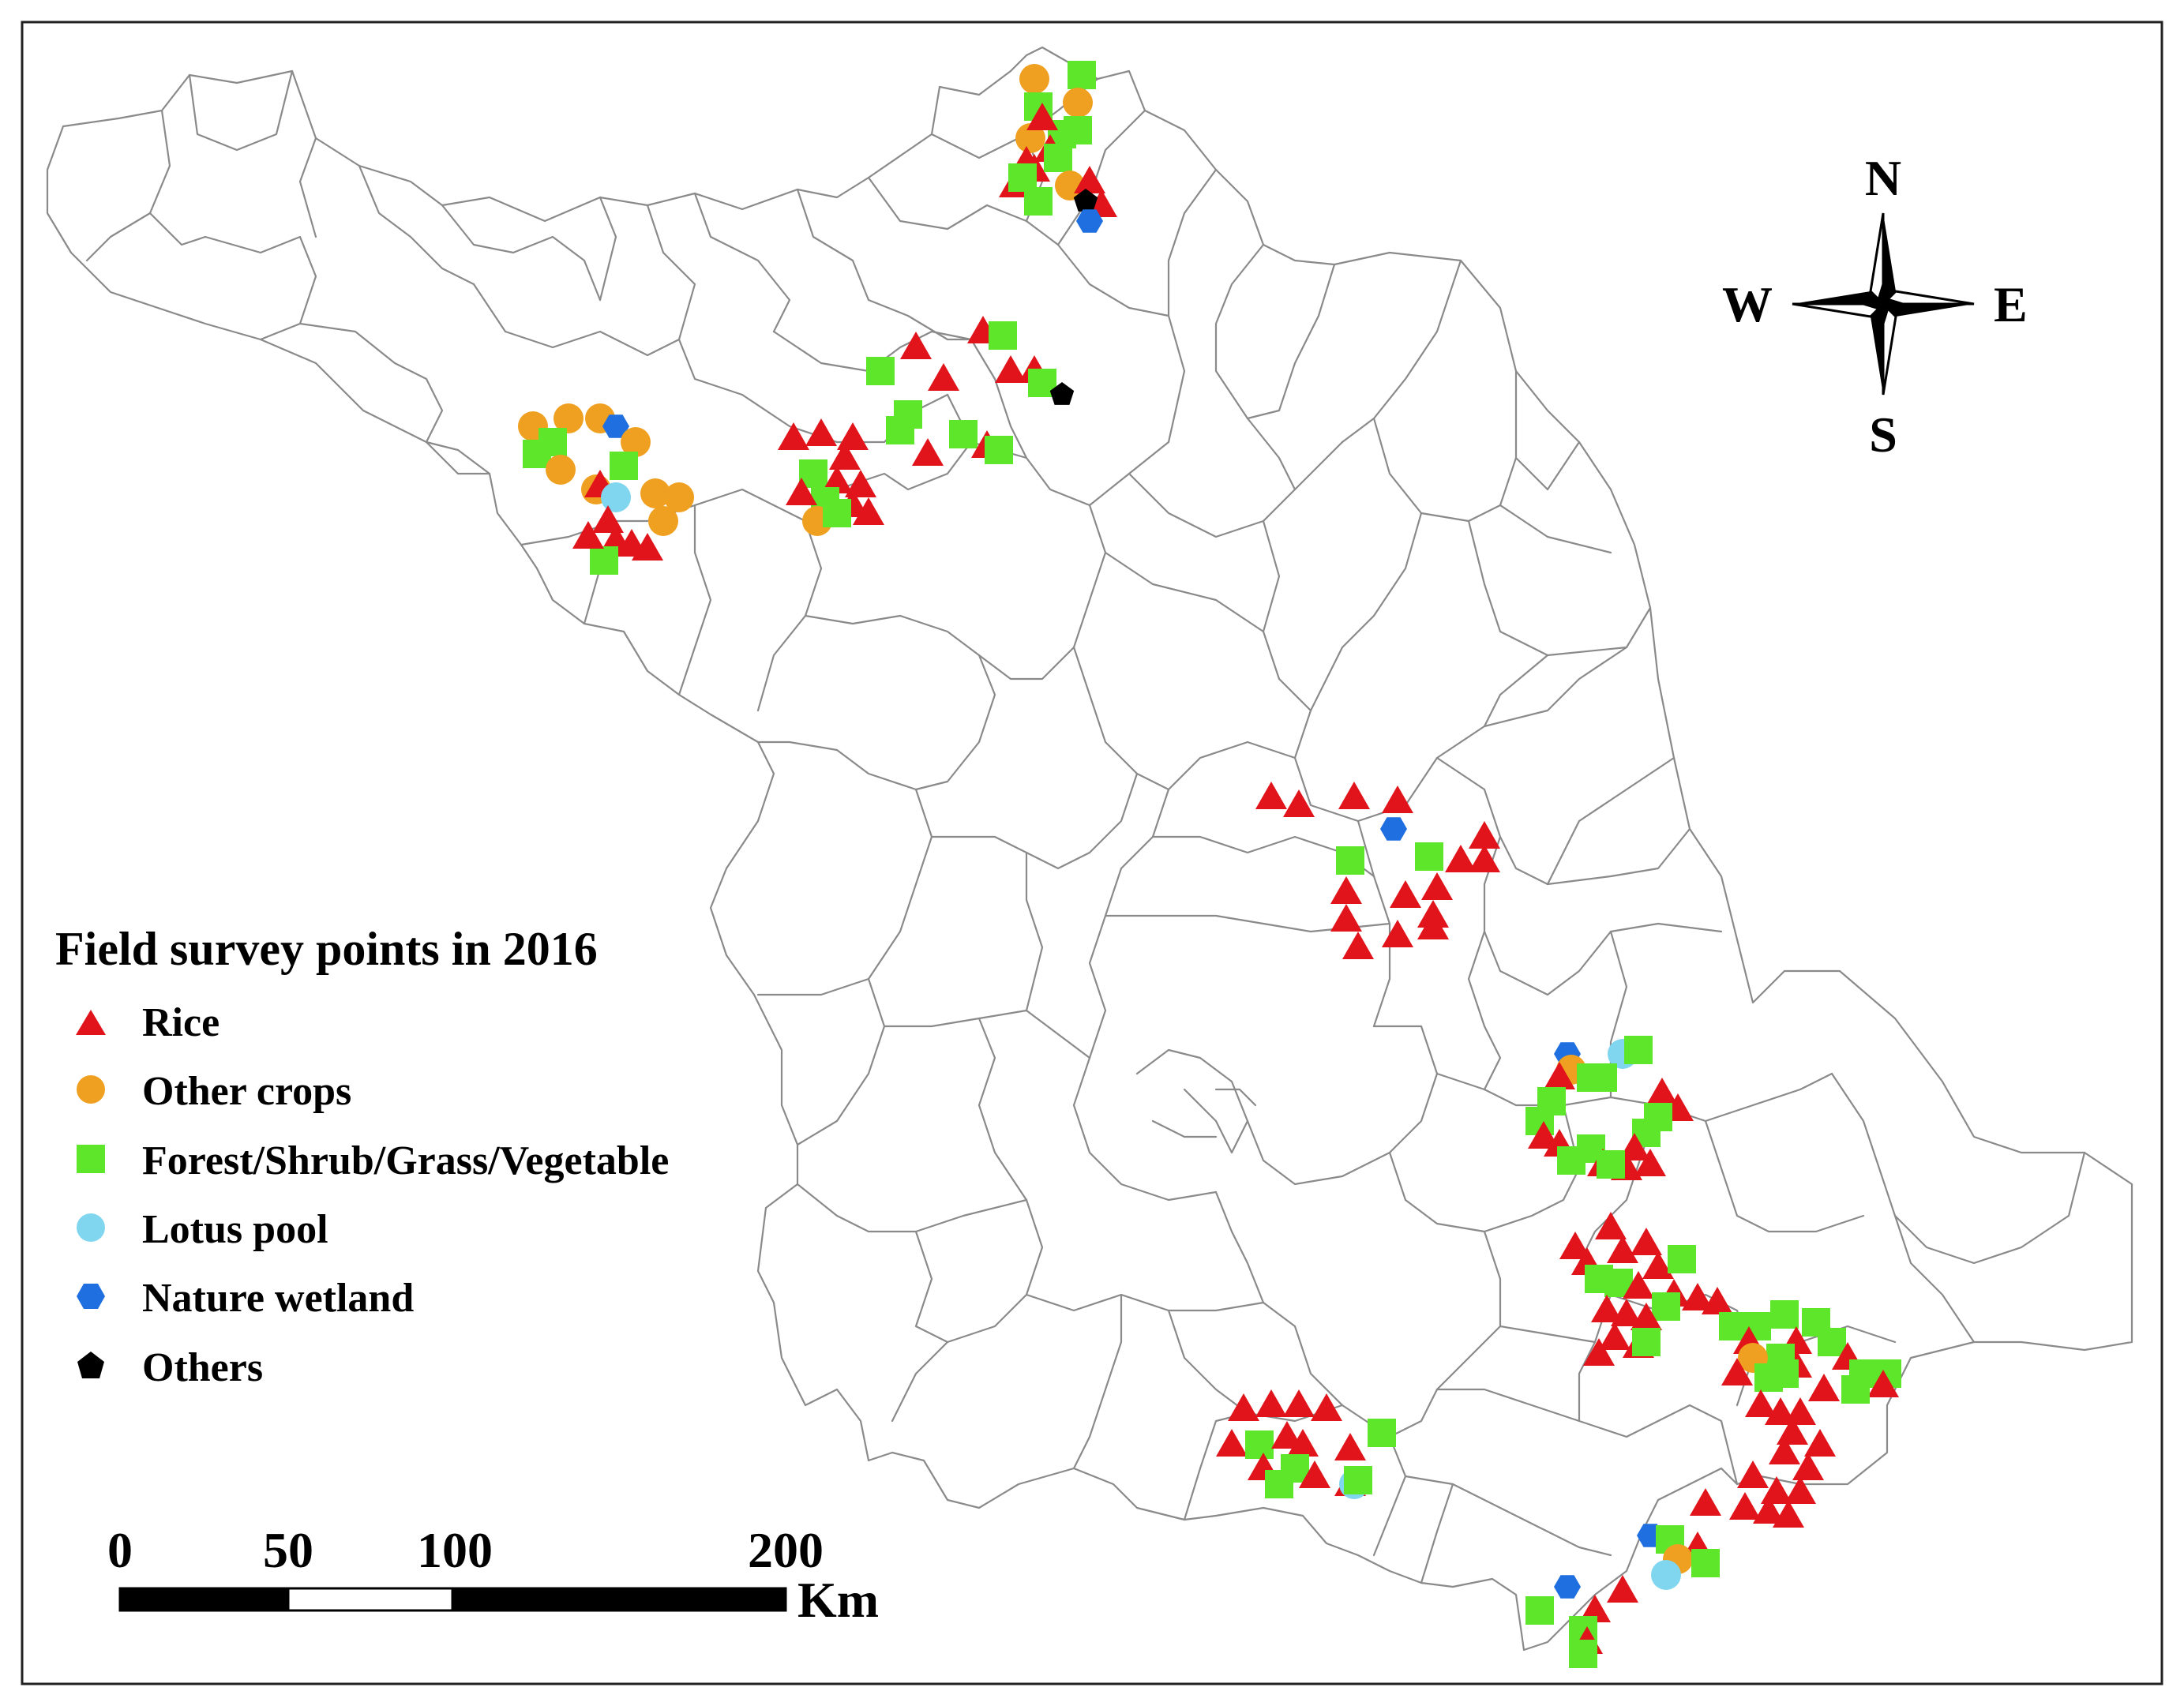 This screenshot has width=2184, height=1706. I want to click on legend-item-other-crops: Other crops, so click(214, 1091).